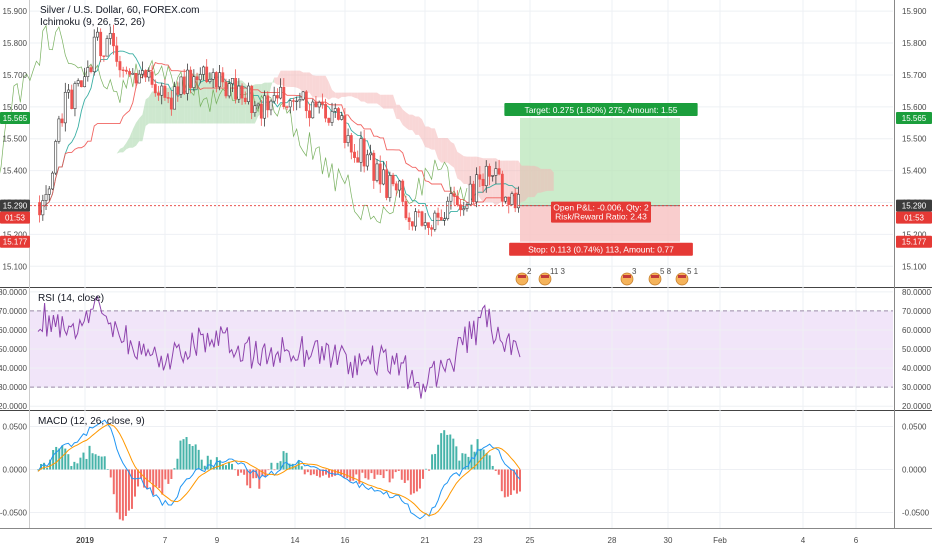  I want to click on event-flag-icon: 11 3, so click(552, 276).